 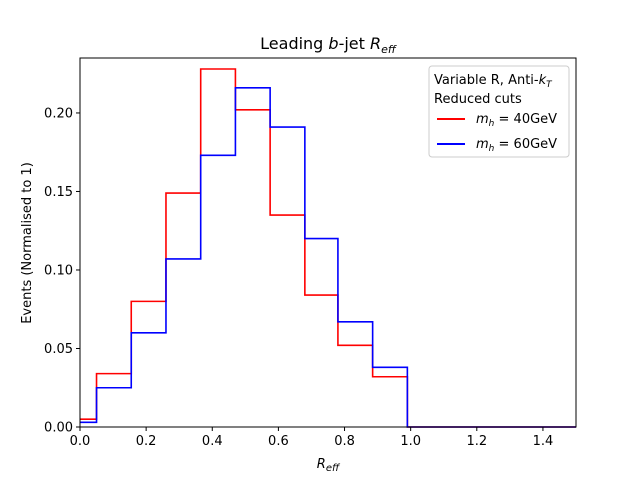 I want to click on legend-title-line1: Variable R, Anti-kT, so click(x=493, y=81).